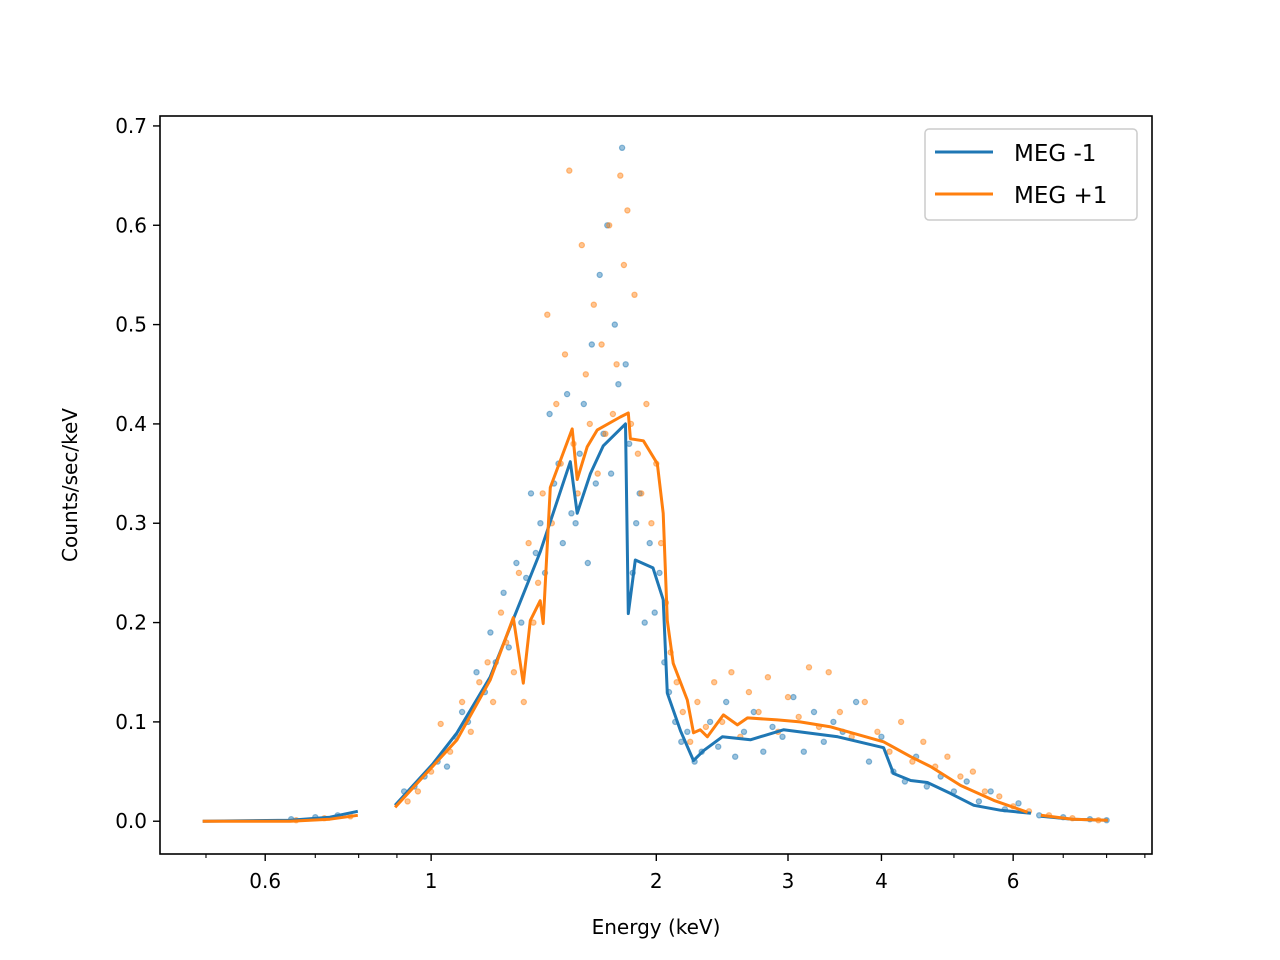 Image resolution: width=1280 pixels, height=960 pixels. I want to click on x-tick-label: 4, so click(881, 881).